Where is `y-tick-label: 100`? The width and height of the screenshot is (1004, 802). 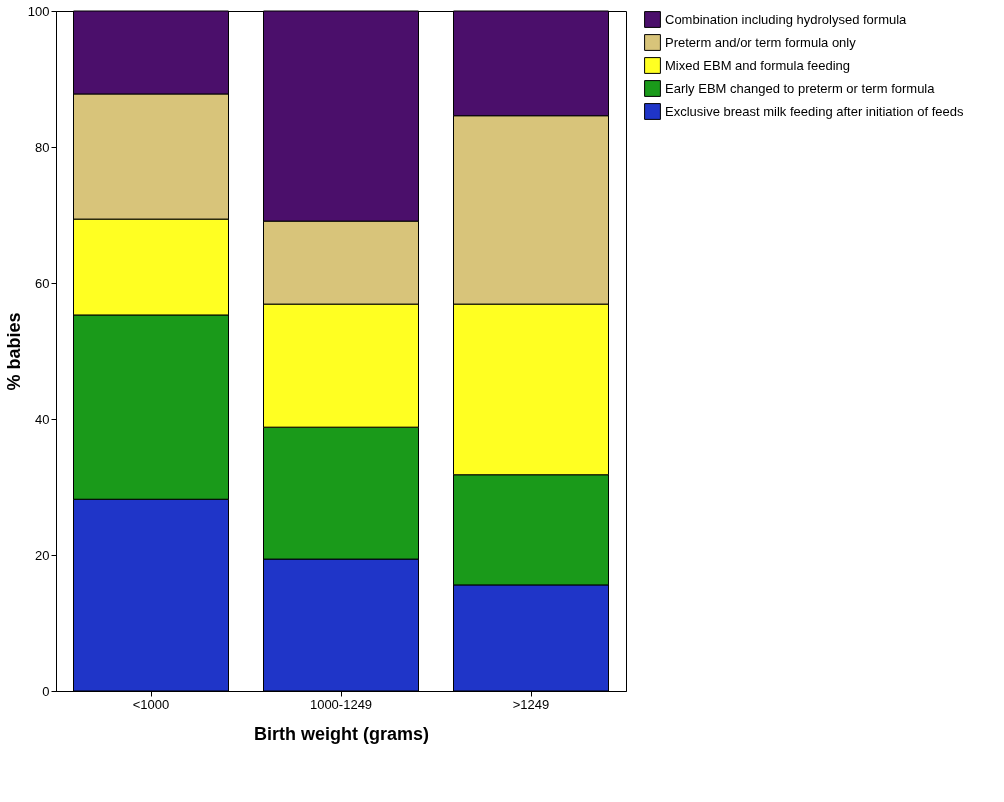 y-tick-label: 100 is located at coordinates (38, 11).